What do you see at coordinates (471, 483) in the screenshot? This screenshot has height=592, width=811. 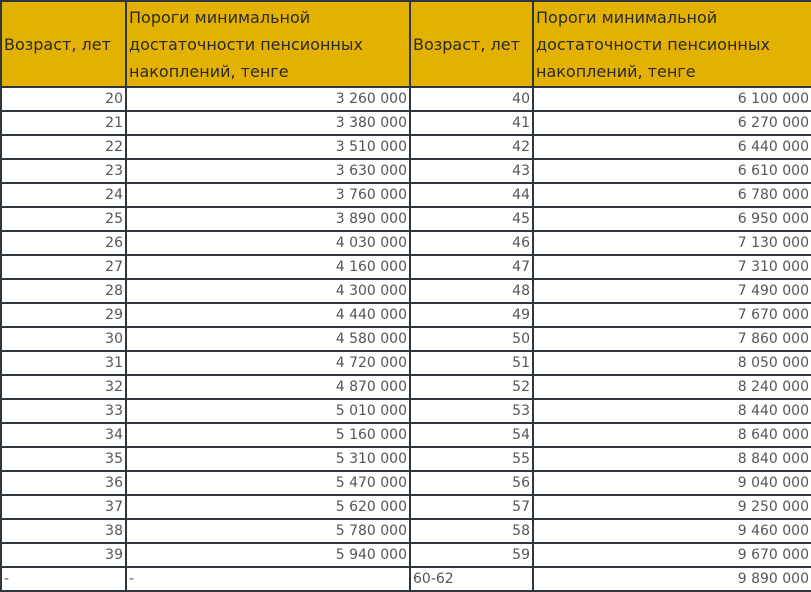 I see `age-cell: 56` at bounding box center [471, 483].